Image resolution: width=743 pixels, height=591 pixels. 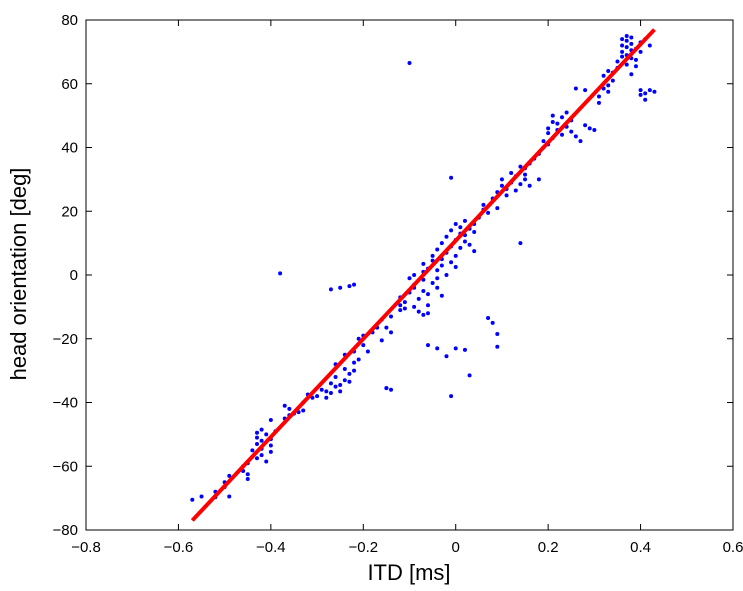 I want to click on x-tick-label: −0.2, so click(x=363, y=547).